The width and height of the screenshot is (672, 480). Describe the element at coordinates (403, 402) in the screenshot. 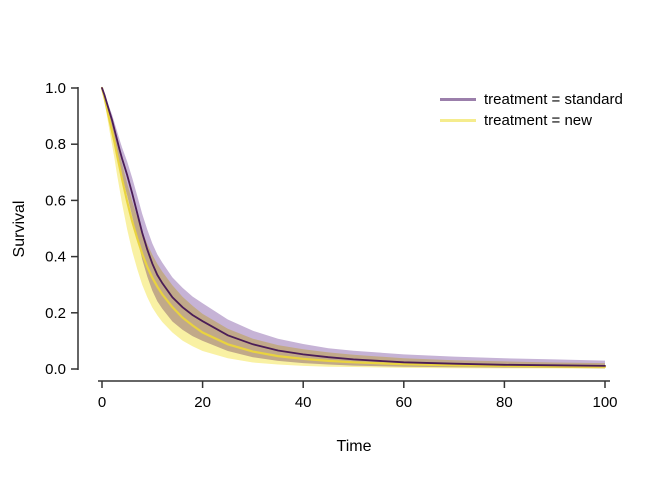

I see `x-tick-label: 60` at that location.